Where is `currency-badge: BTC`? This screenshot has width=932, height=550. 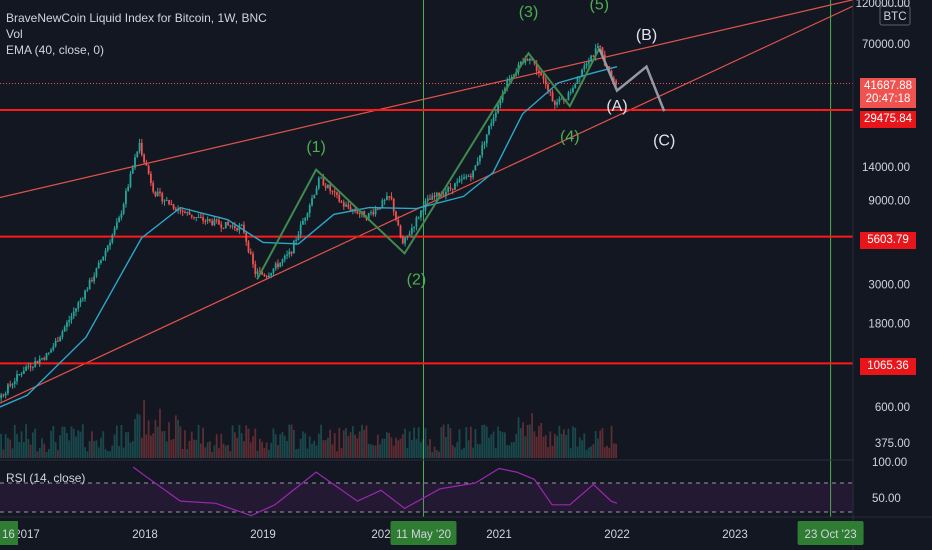 currency-badge: BTC is located at coordinates (895, 17).